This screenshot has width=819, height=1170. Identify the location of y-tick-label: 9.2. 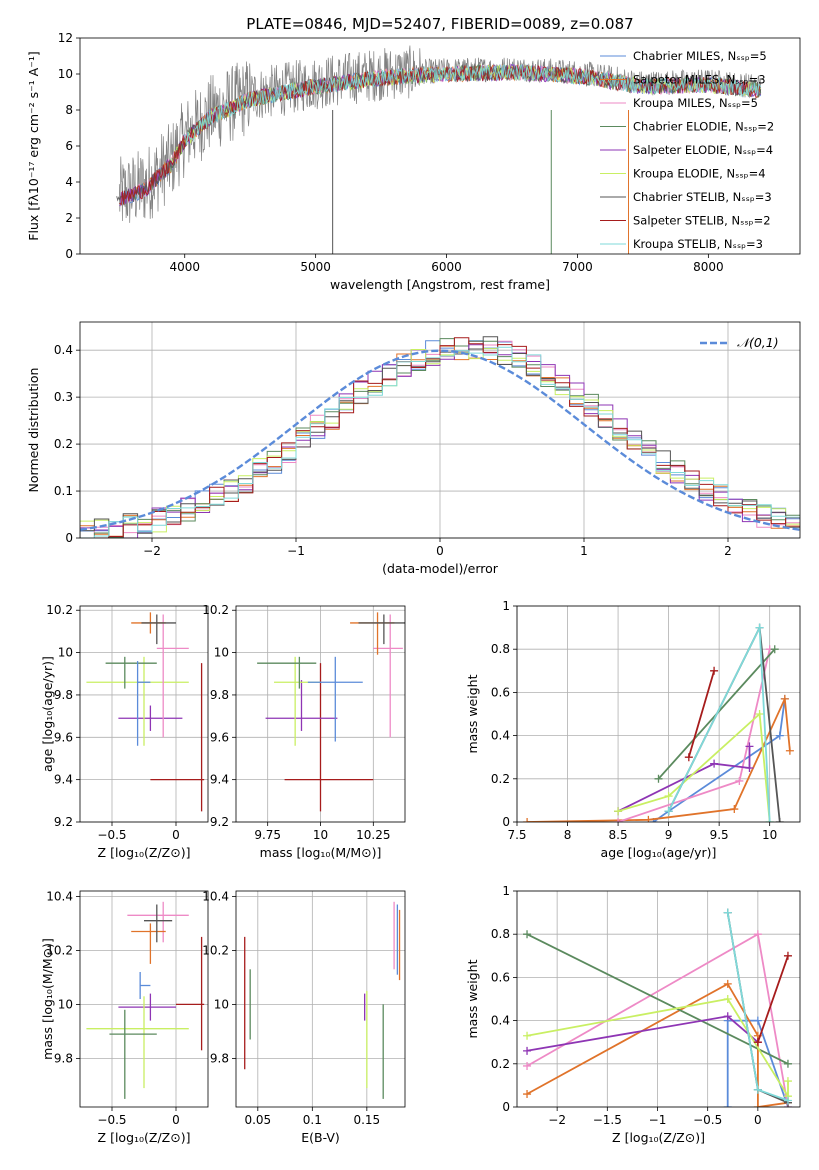
(219, 822).